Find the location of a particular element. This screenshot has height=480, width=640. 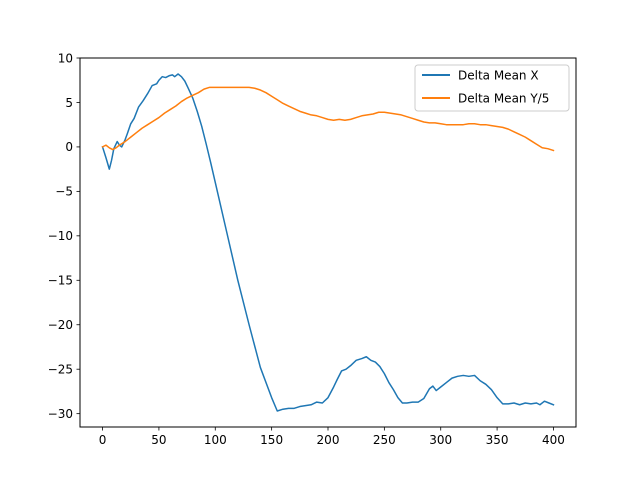

y-tick-label: 5 is located at coordinates (69, 103).